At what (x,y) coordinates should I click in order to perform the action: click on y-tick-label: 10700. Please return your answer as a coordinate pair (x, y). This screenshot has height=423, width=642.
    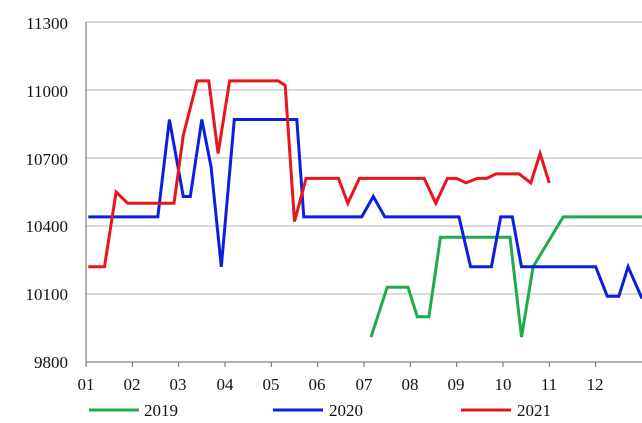
    Looking at the image, I should click on (47, 159).